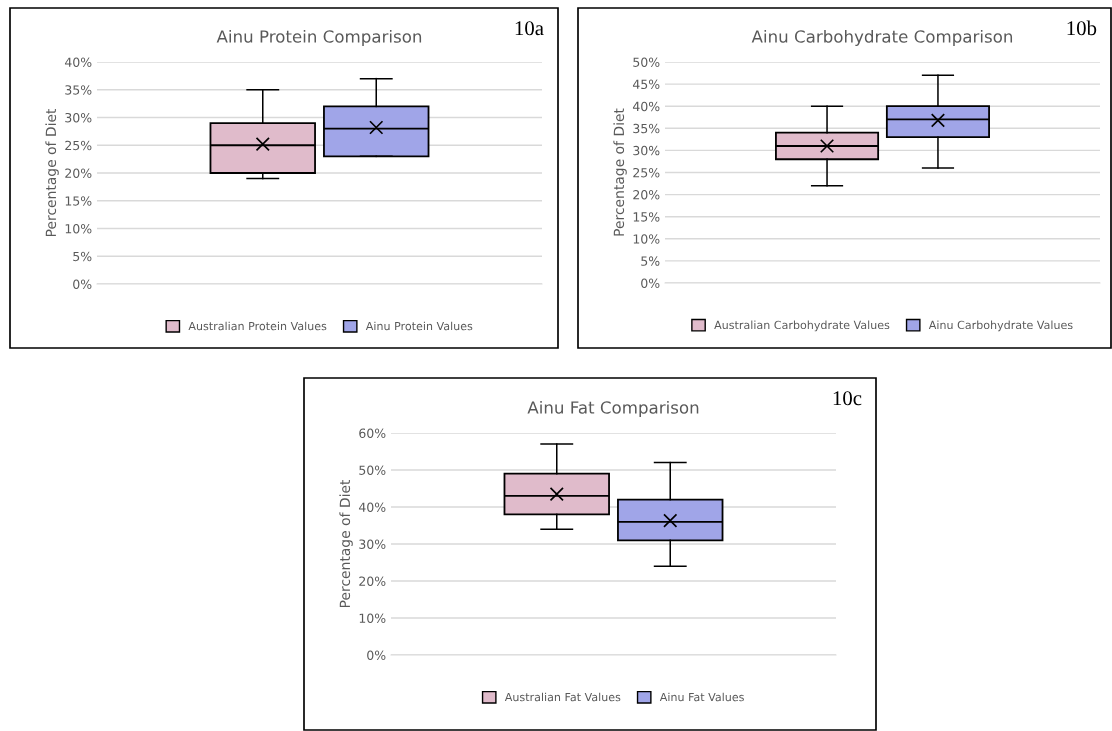 The width and height of the screenshot is (1112, 731). I want to click on legend-label: Australian Fat Values, so click(562, 697).